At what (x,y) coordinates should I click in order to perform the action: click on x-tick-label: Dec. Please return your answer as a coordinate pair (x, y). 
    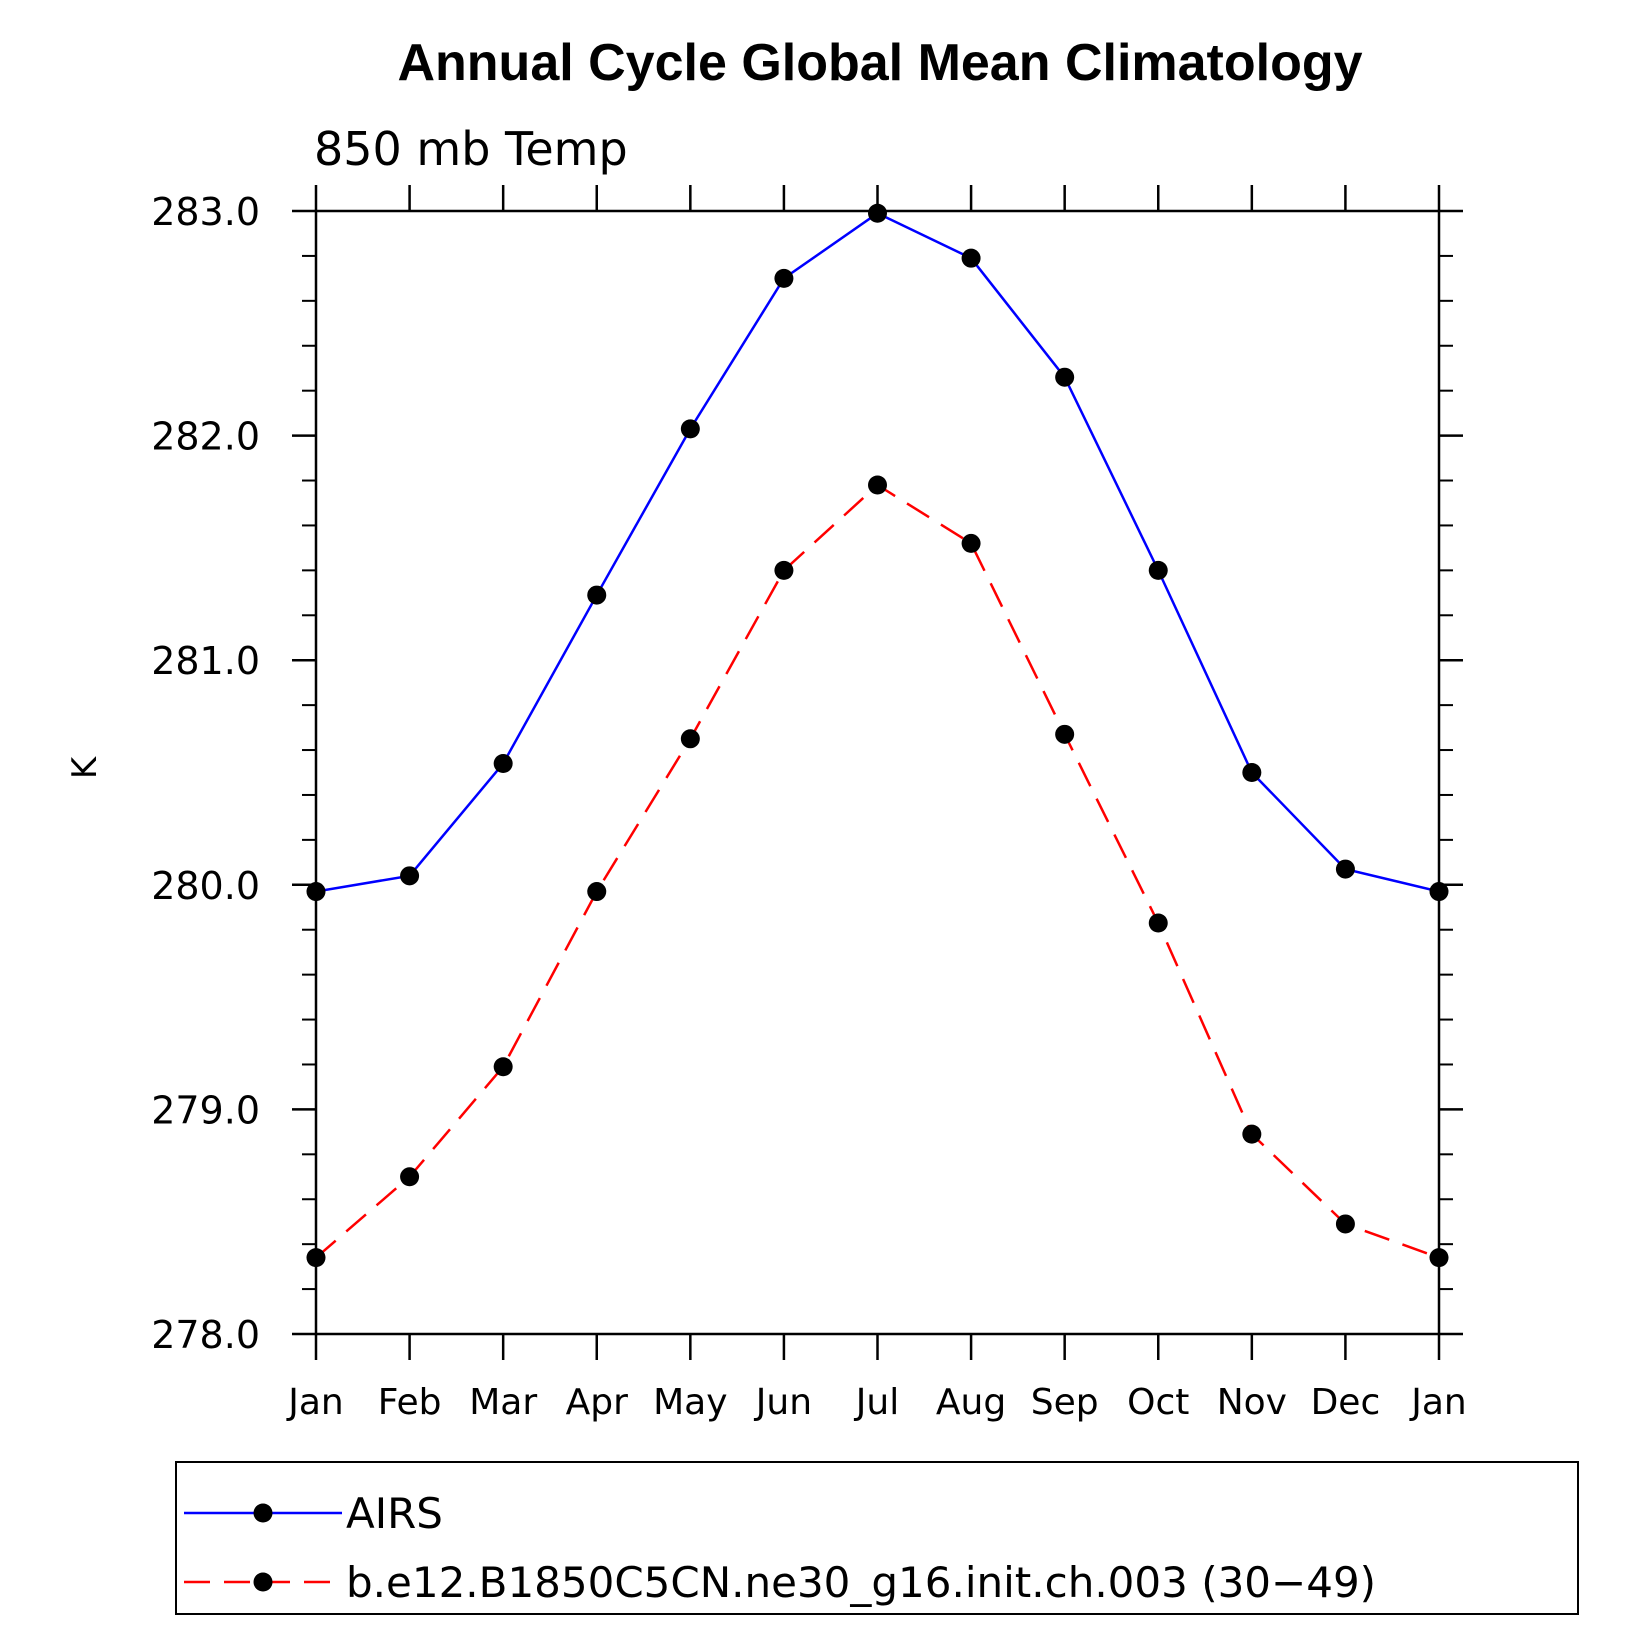
    Looking at the image, I should click on (1346, 1402).